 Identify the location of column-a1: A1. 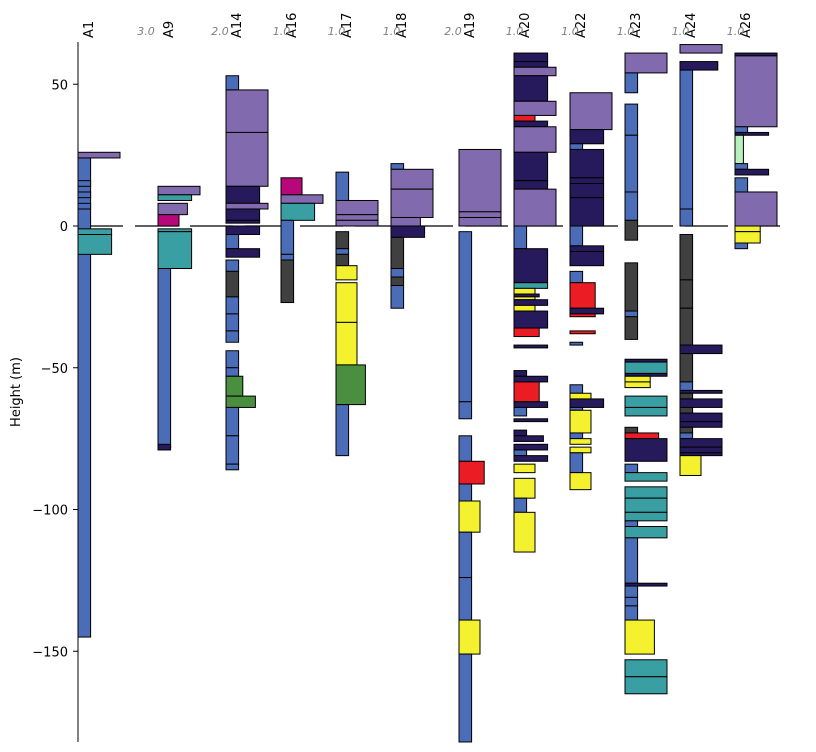
(99, 329).